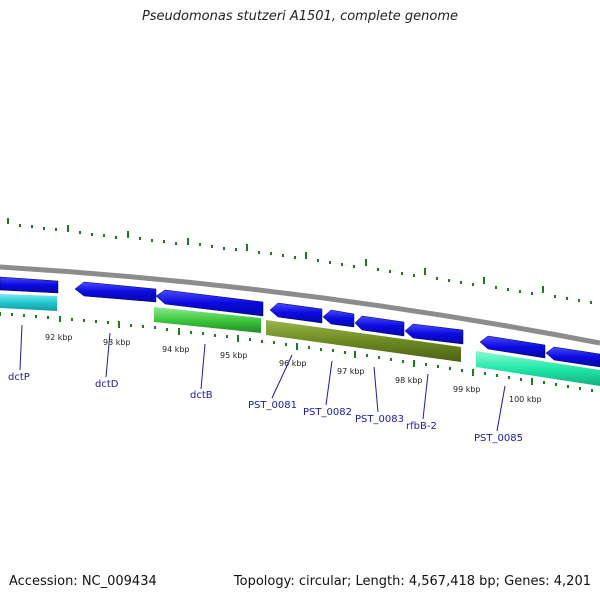  Describe the element at coordinates (115, 292) in the screenshot. I see `cds-dctD` at that location.